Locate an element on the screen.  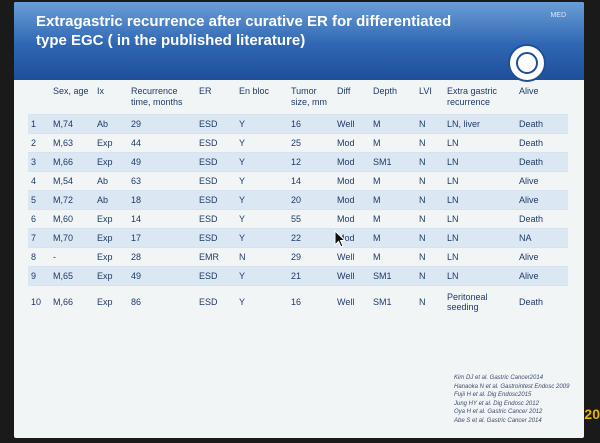
col-header-diff: Diff is located at coordinates (344, 91).